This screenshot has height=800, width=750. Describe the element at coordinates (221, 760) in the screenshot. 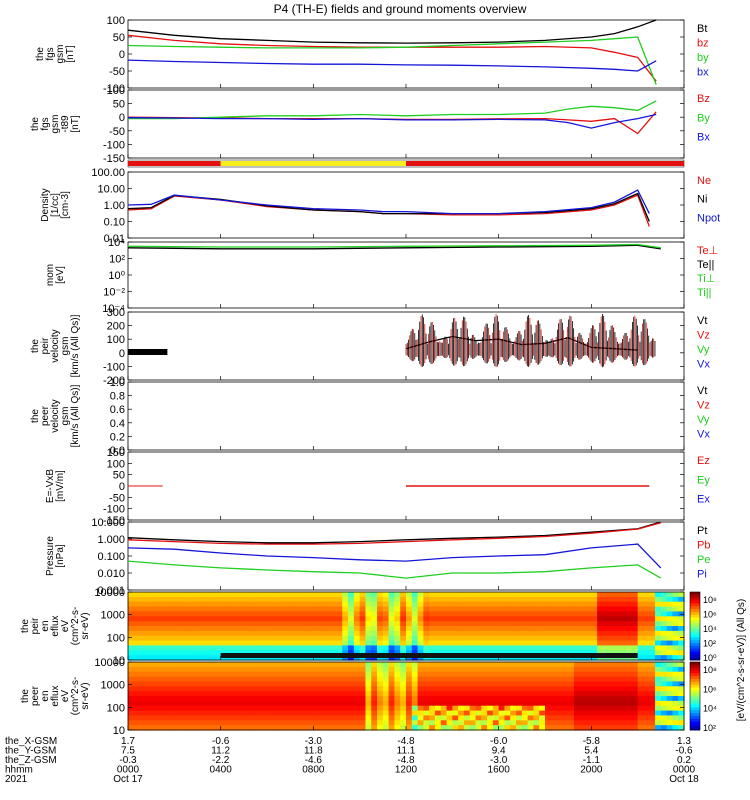

I see `x-row-value: -2.2` at that location.